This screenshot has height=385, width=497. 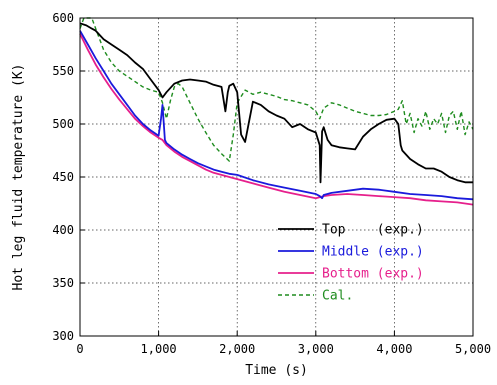 I want to click on y-tick-label: 350, so click(x=63, y=283).